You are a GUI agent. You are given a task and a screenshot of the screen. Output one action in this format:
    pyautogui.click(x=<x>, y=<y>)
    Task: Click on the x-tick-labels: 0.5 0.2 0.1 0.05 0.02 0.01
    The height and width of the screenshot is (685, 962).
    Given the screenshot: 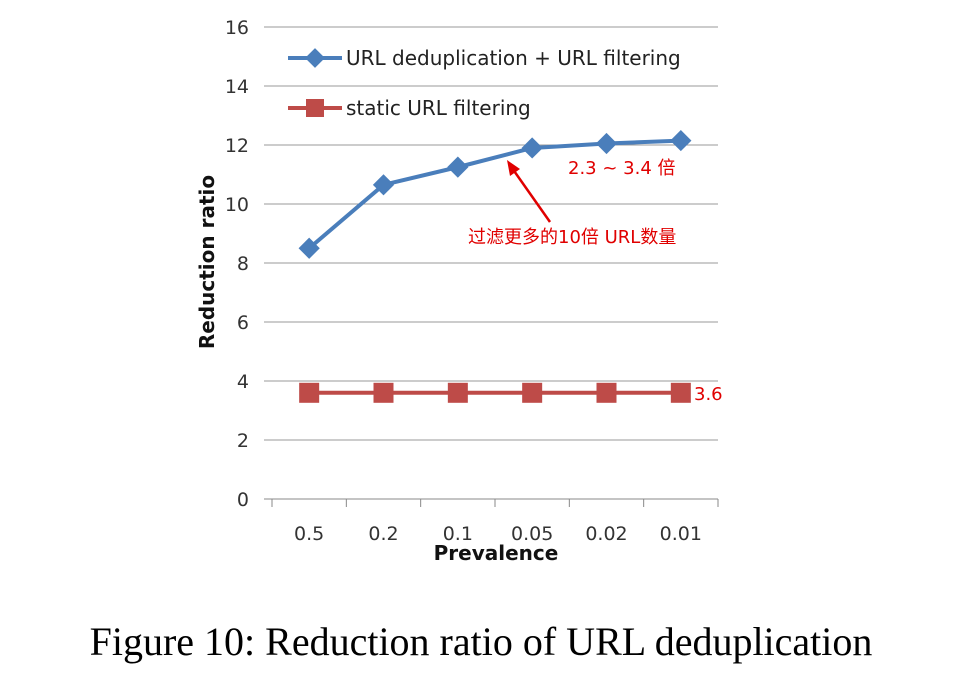 What is the action you would take?
    pyautogui.click(x=498, y=534)
    